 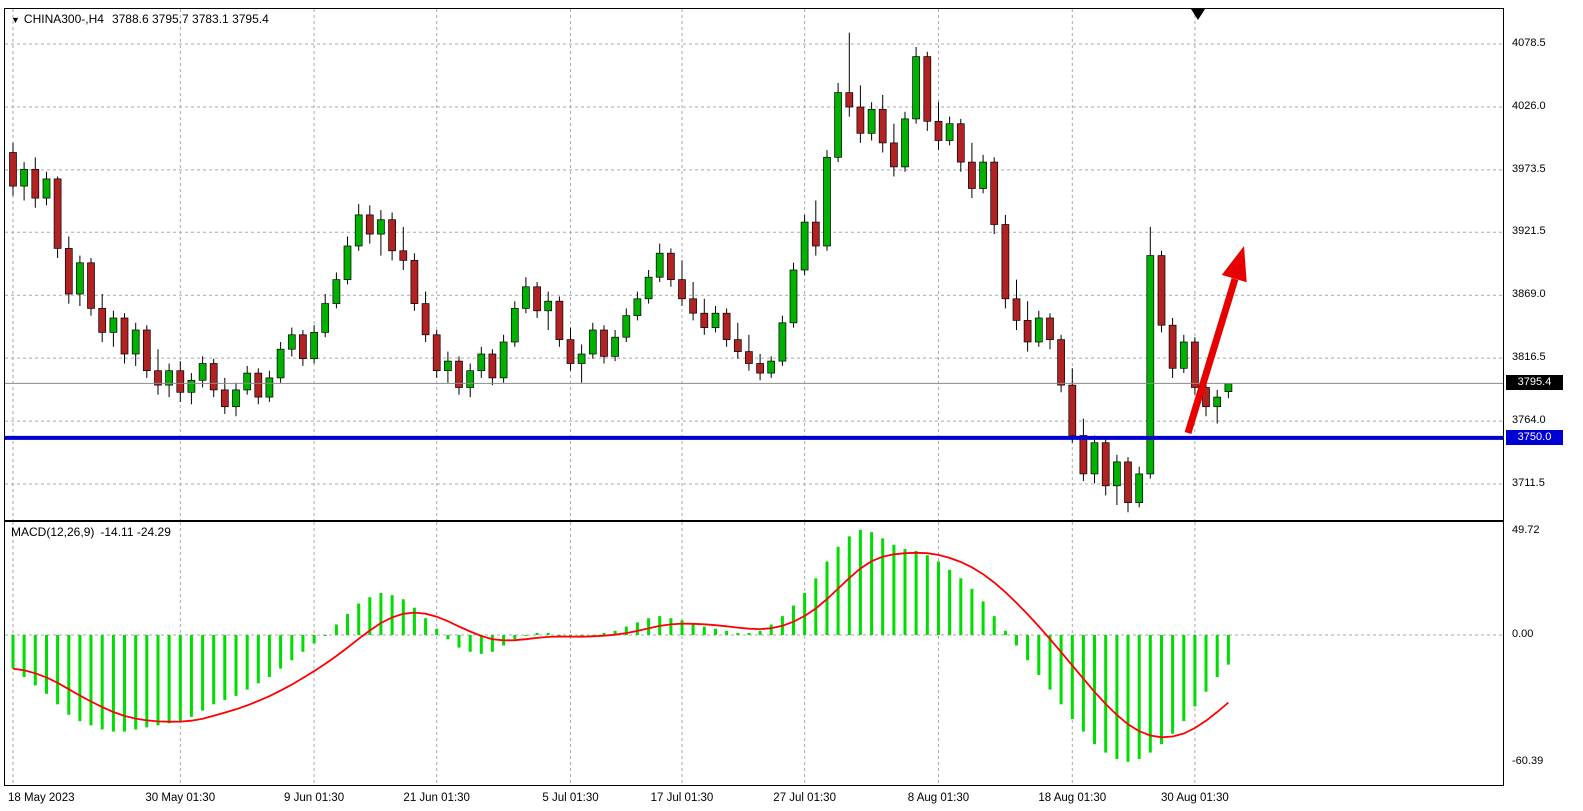 I want to click on trend-arrow, so click(x=1215, y=340).